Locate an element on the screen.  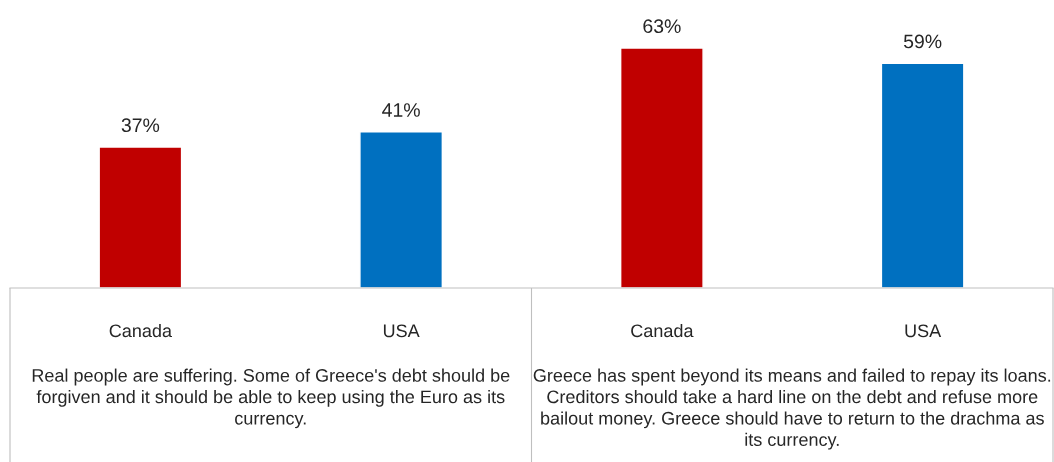
series-label: Canada is located at coordinates (140, 330).